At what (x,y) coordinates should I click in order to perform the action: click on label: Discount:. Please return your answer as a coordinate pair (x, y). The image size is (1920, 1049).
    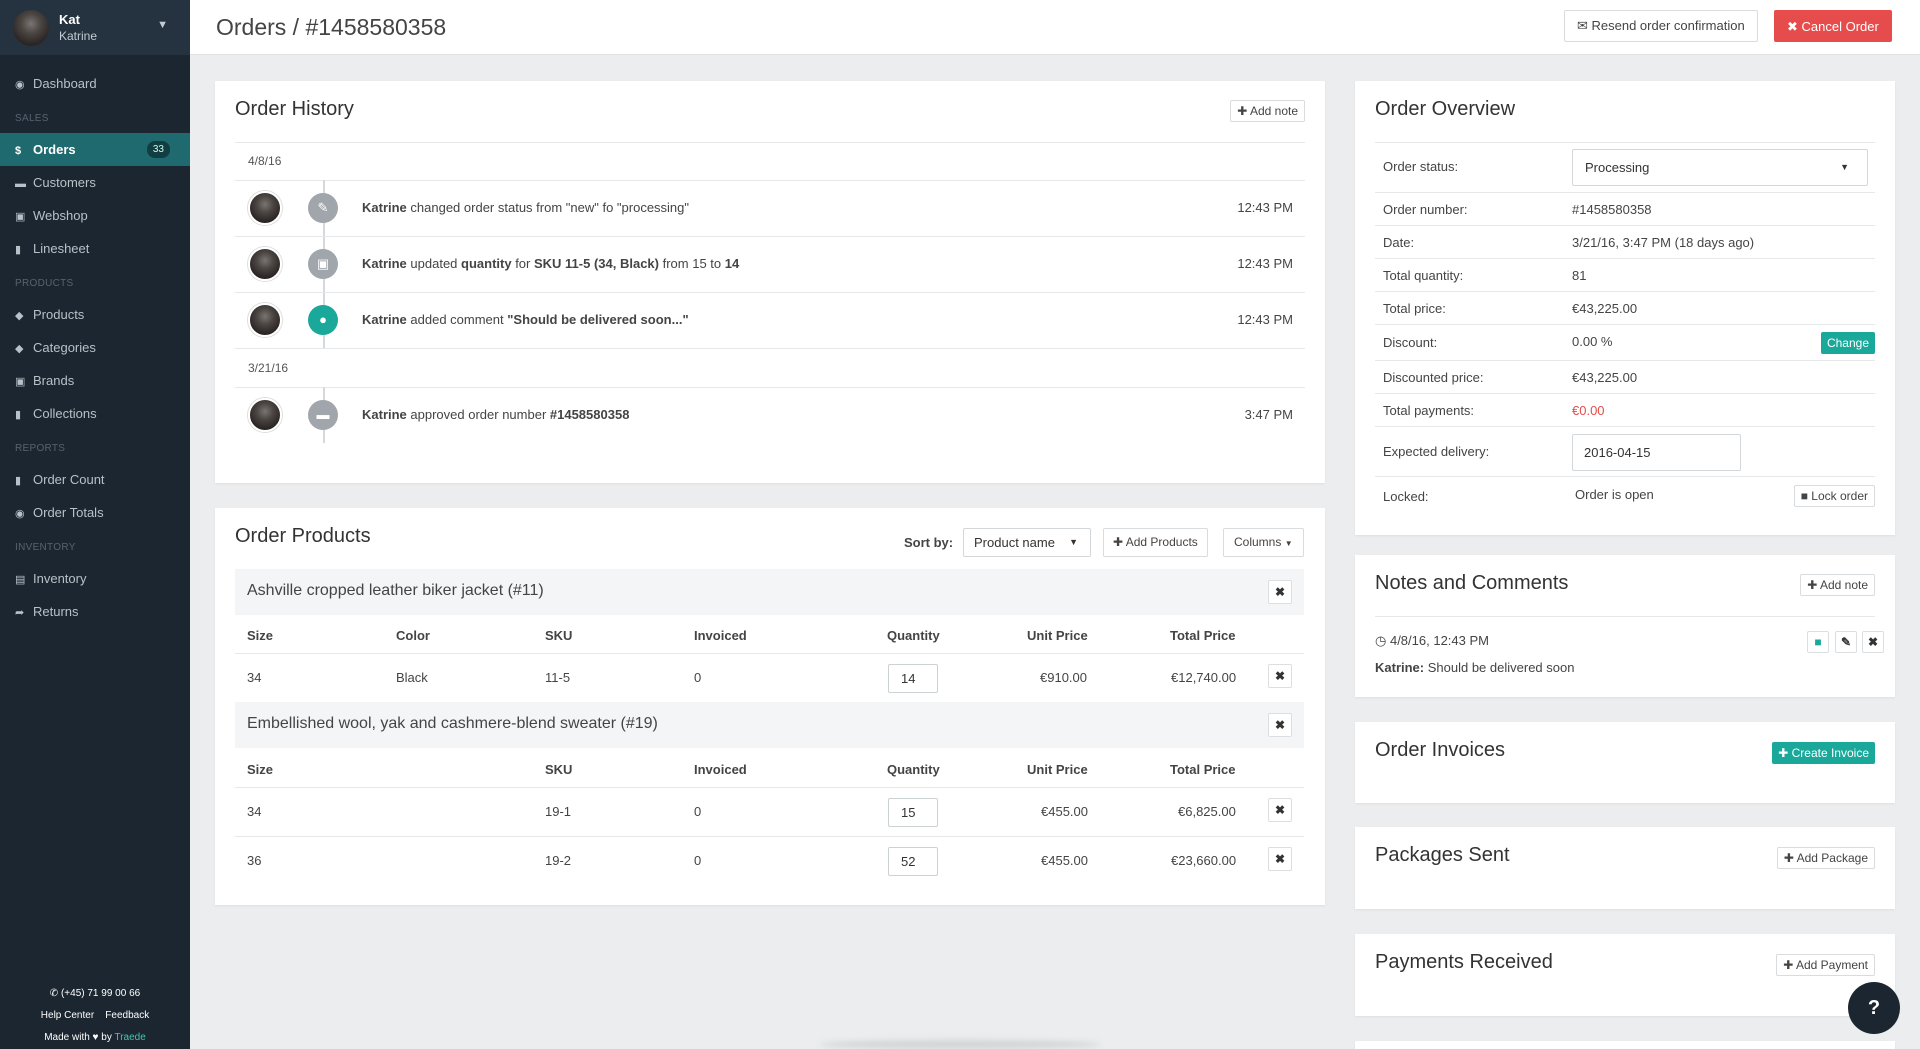
    Looking at the image, I should click on (1410, 342).